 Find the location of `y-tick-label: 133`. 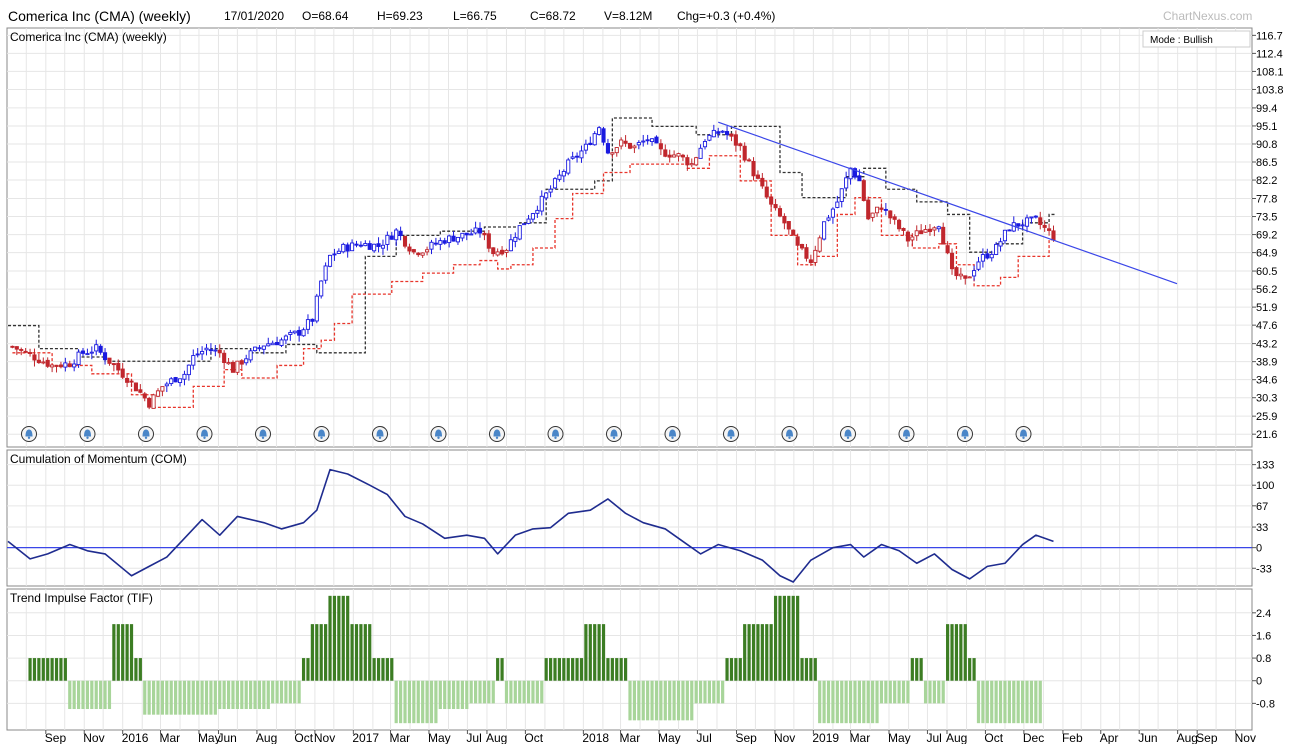

y-tick-label: 133 is located at coordinates (1265, 466).